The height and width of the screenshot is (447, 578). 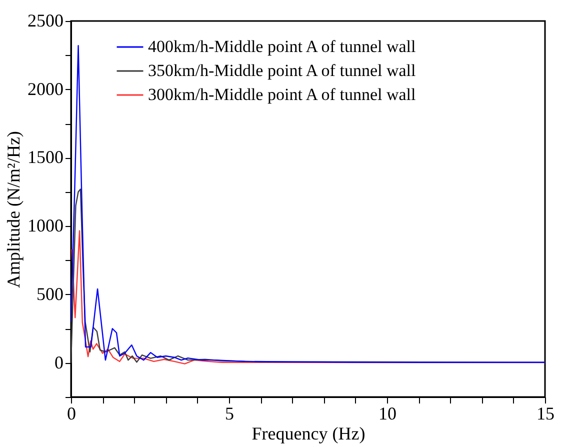 What do you see at coordinates (309, 434) in the screenshot?
I see `x-axis-title: Frequency (Hz)` at bounding box center [309, 434].